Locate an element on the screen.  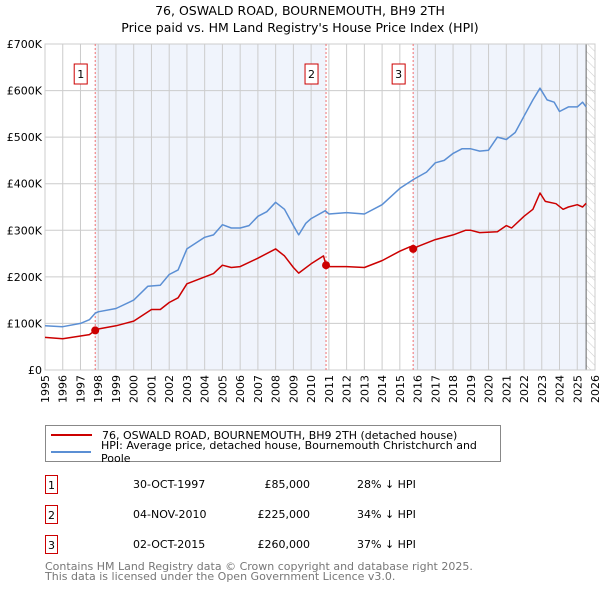
transaction-row: 3 02-OCT-2015 £260,000 37% ↓ HPI is located at coordinates (295, 545).